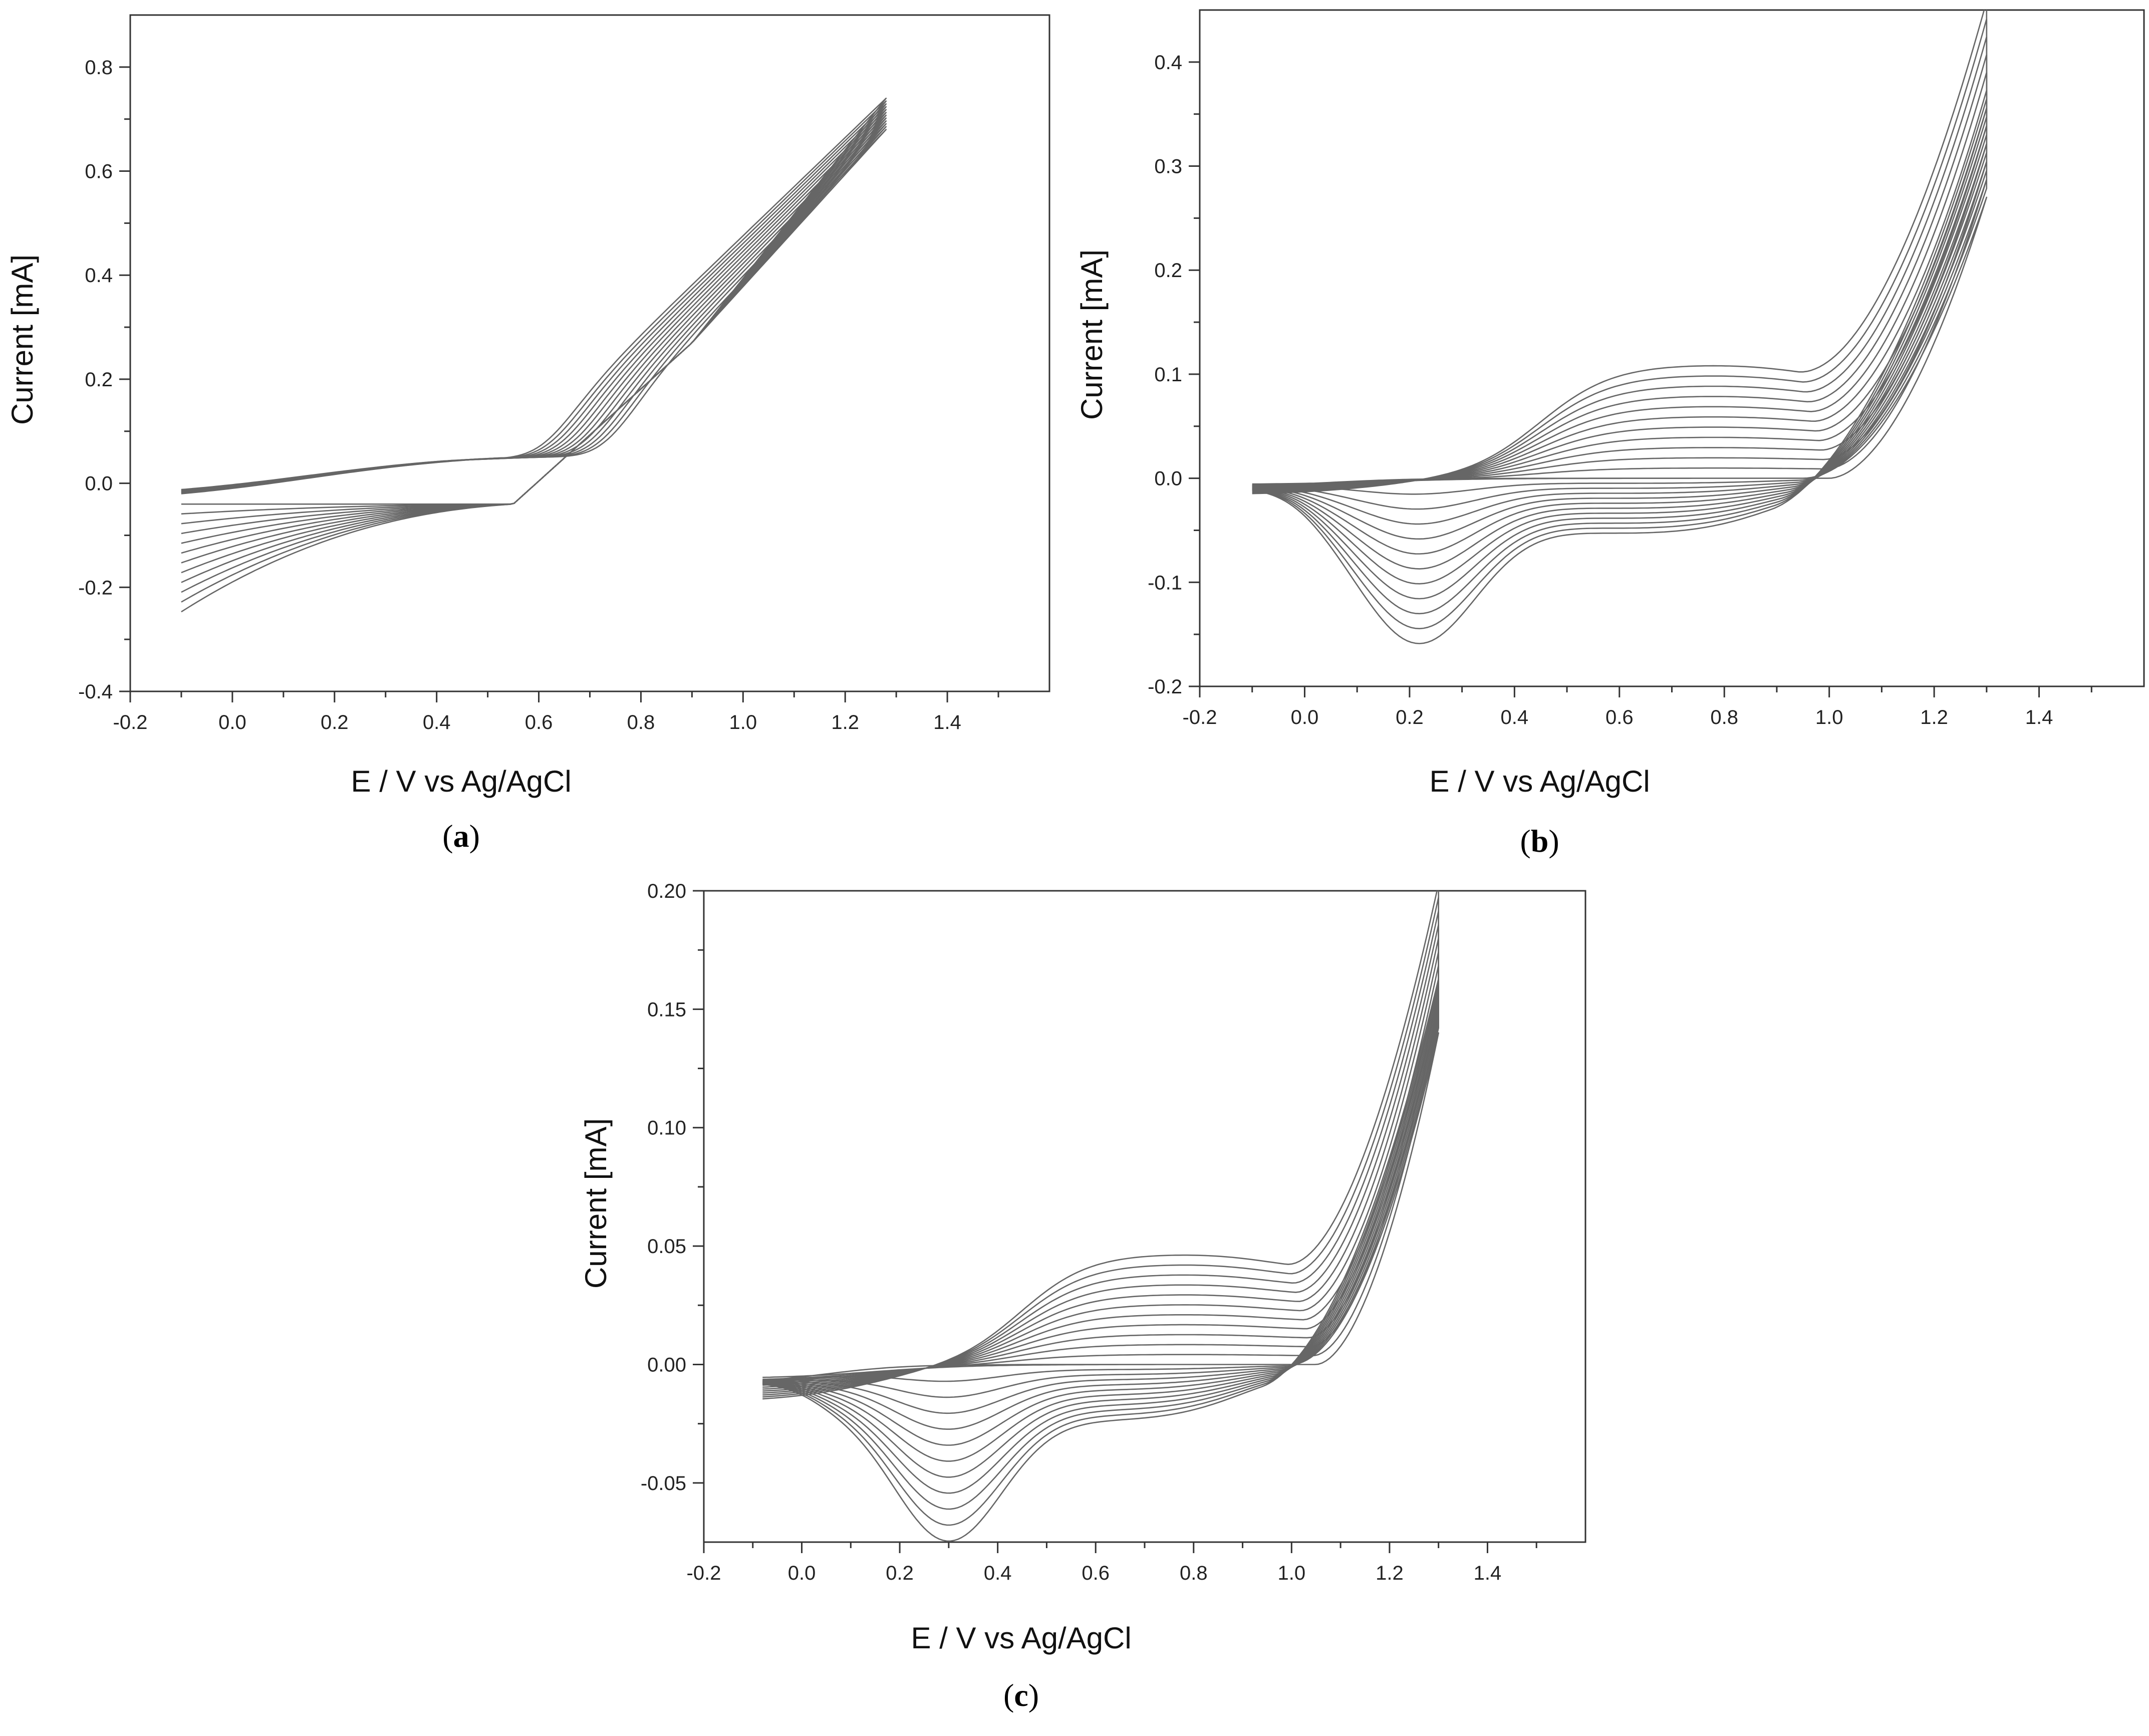  I want to click on panel-label-letter: a, so click(461, 836).